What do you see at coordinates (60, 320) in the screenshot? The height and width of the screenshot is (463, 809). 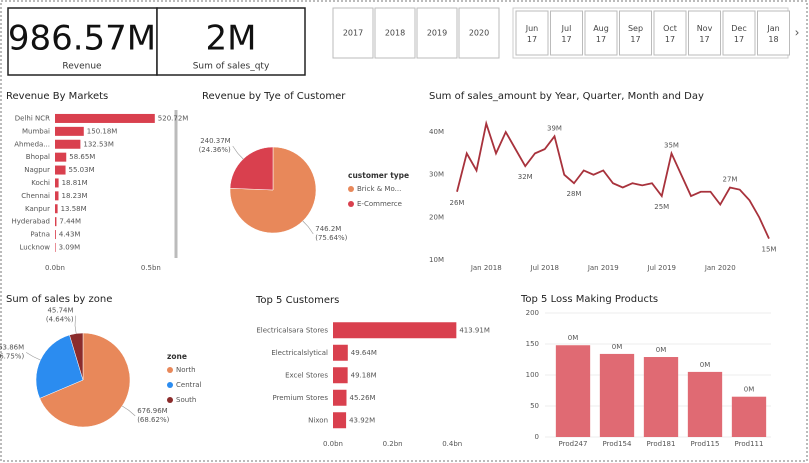 I see `percent-label: (4.64%)` at bounding box center [60, 320].